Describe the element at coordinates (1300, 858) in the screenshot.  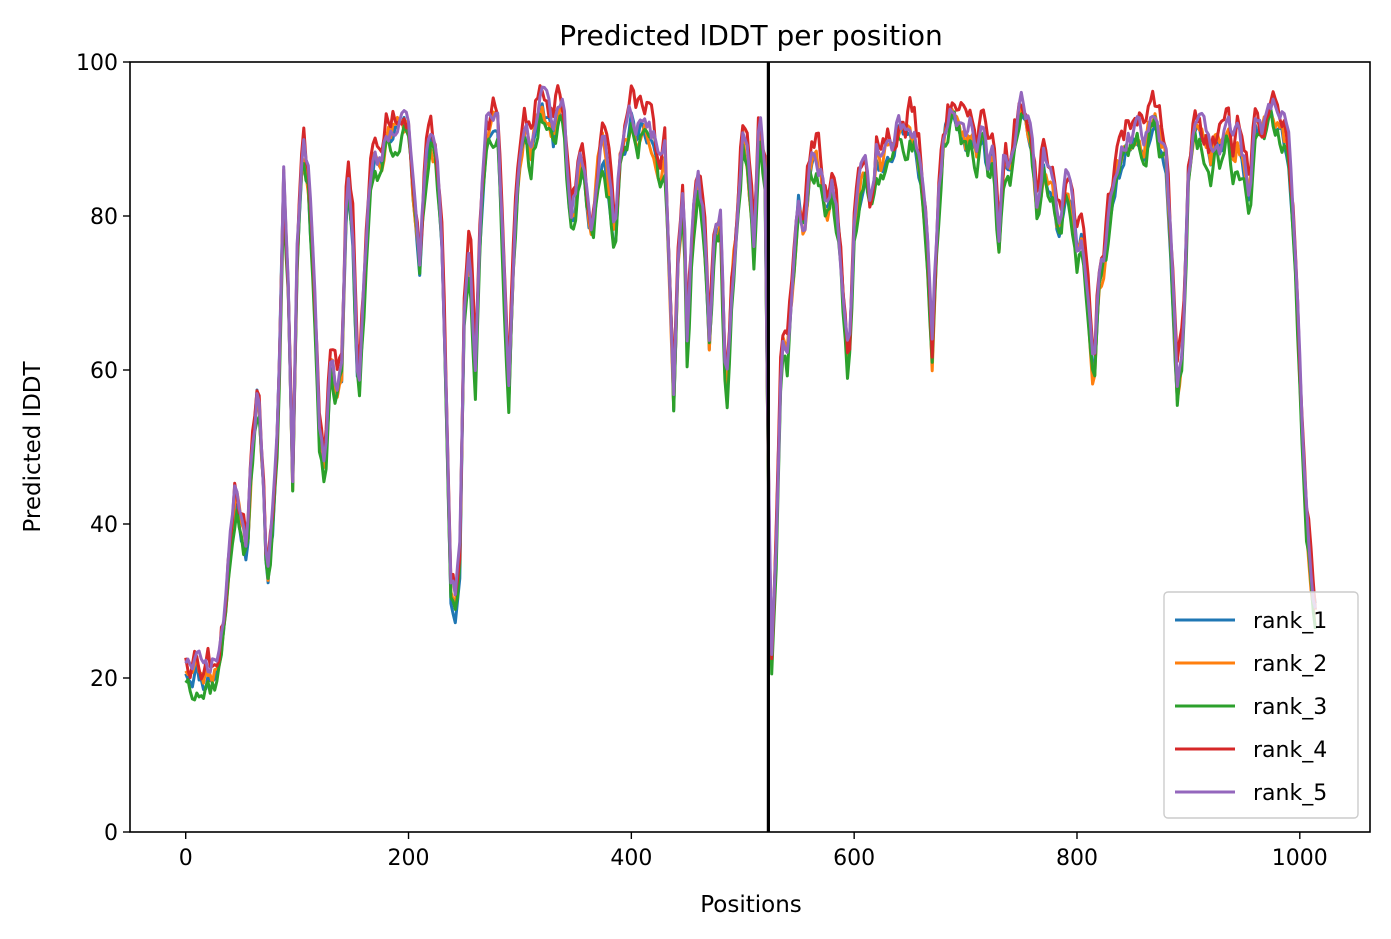
I see `x-tick-label: 1000` at that location.